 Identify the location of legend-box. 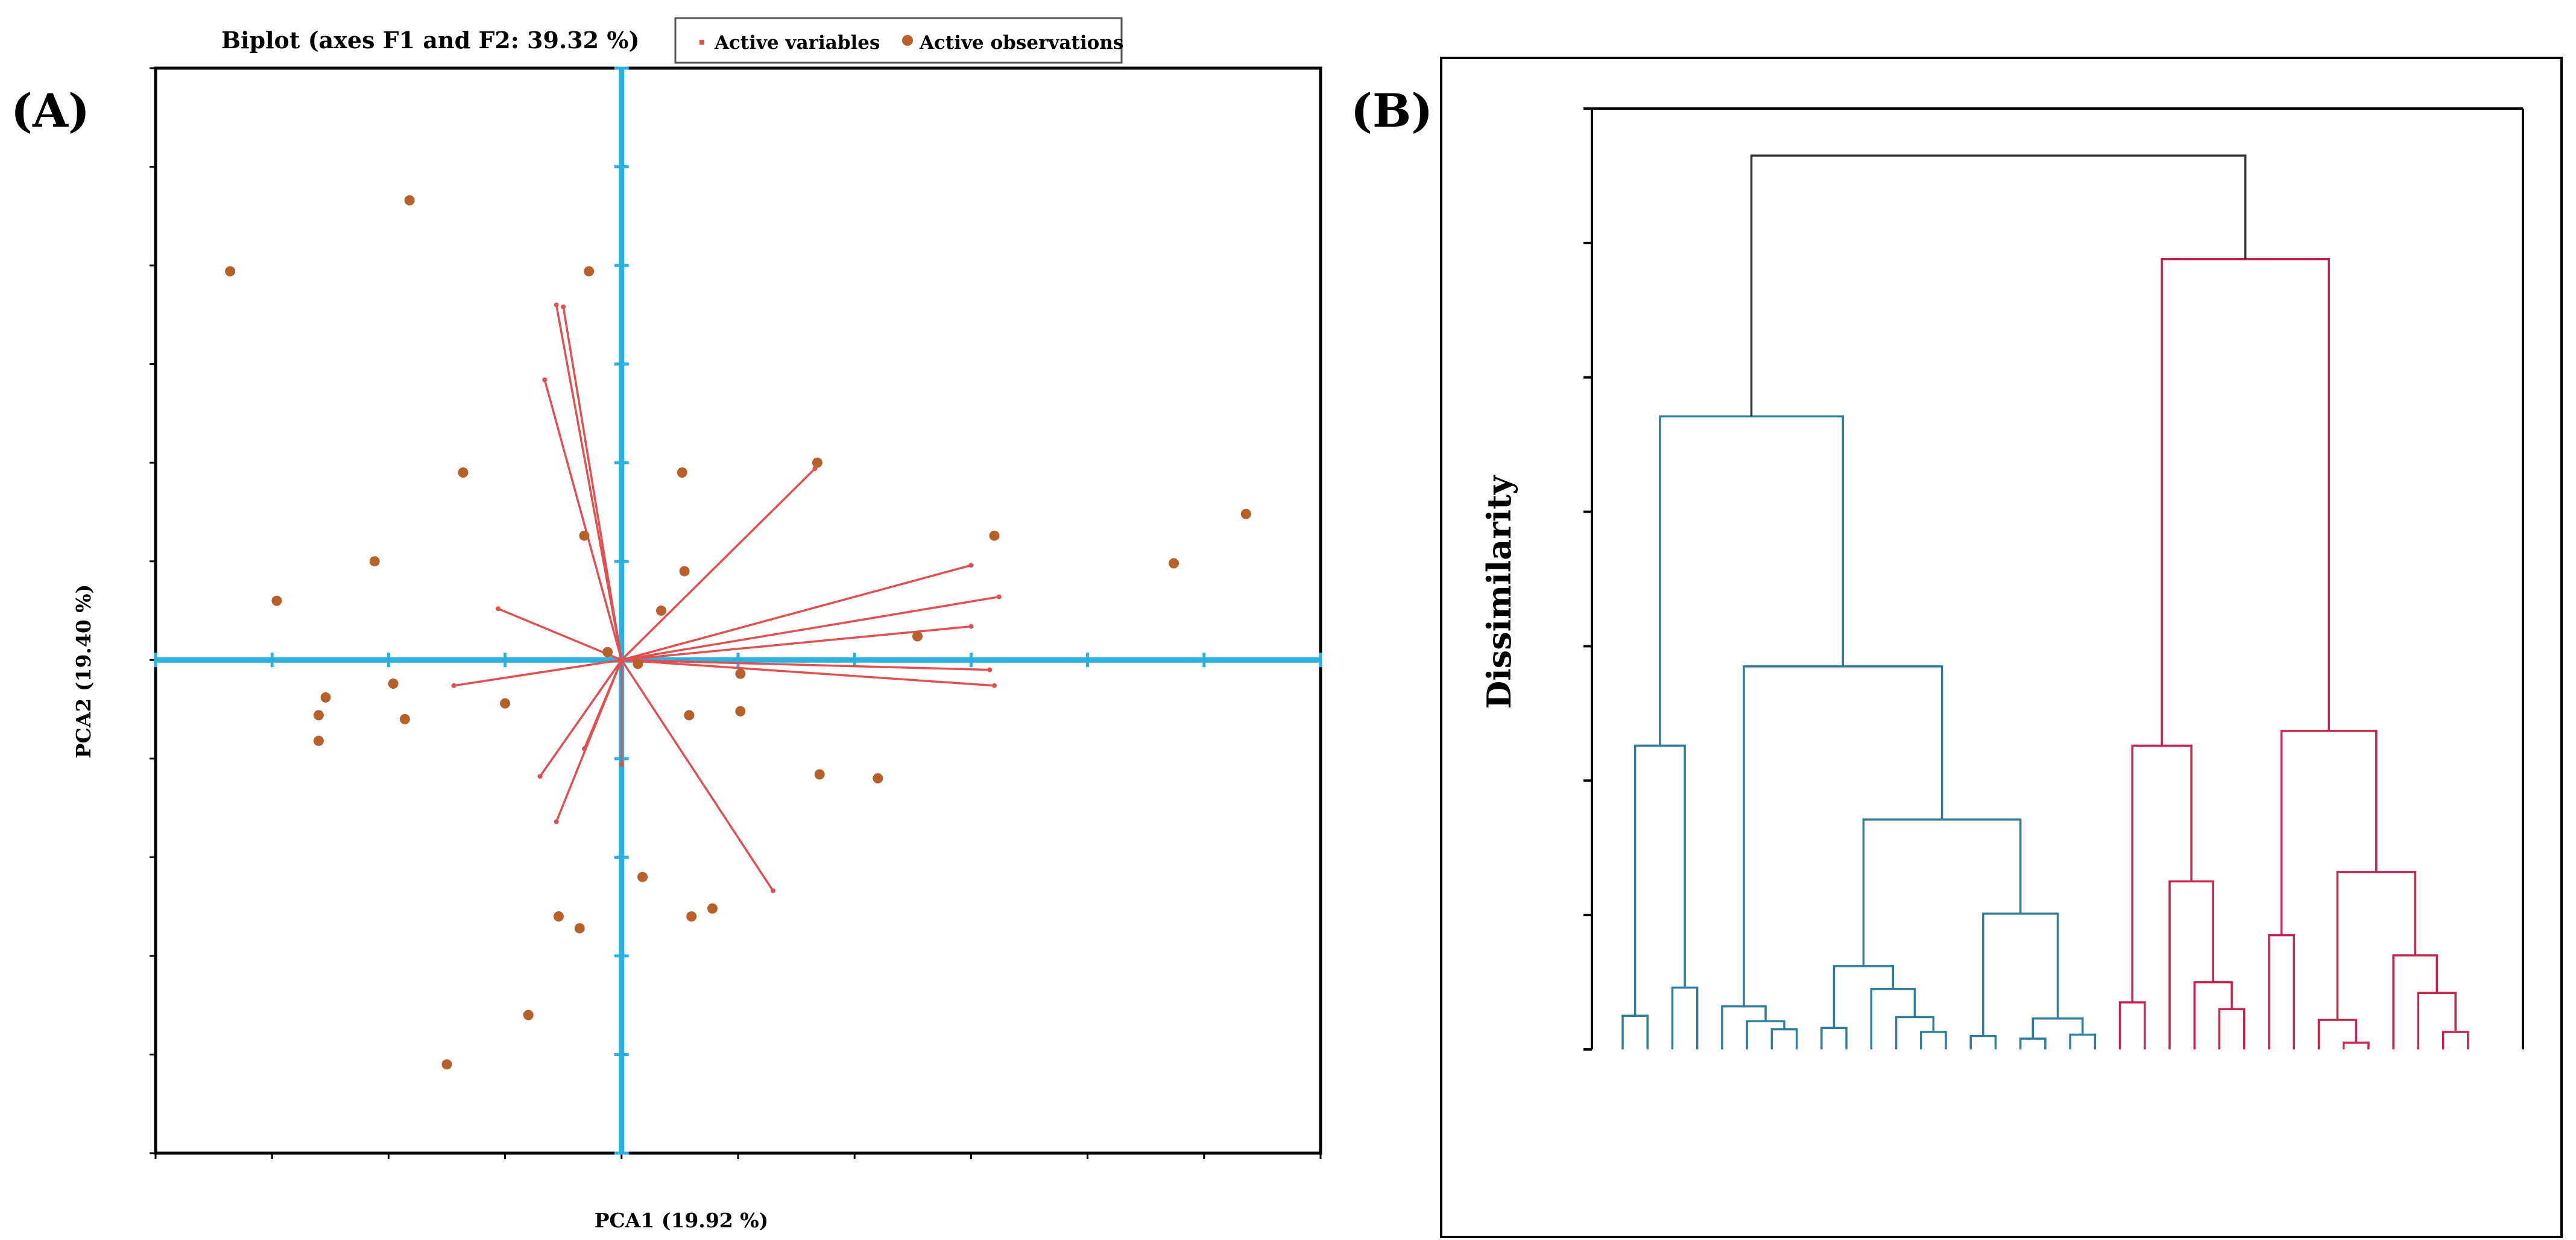
(898, 40).